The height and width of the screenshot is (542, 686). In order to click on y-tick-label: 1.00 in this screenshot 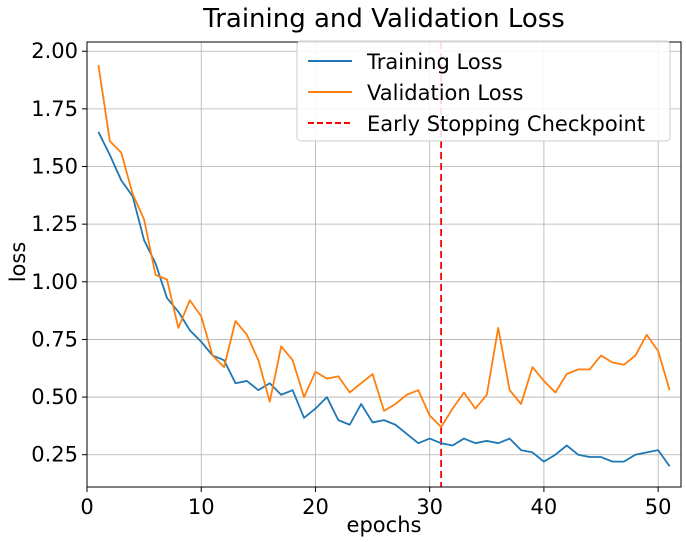, I will do `click(54, 282)`.